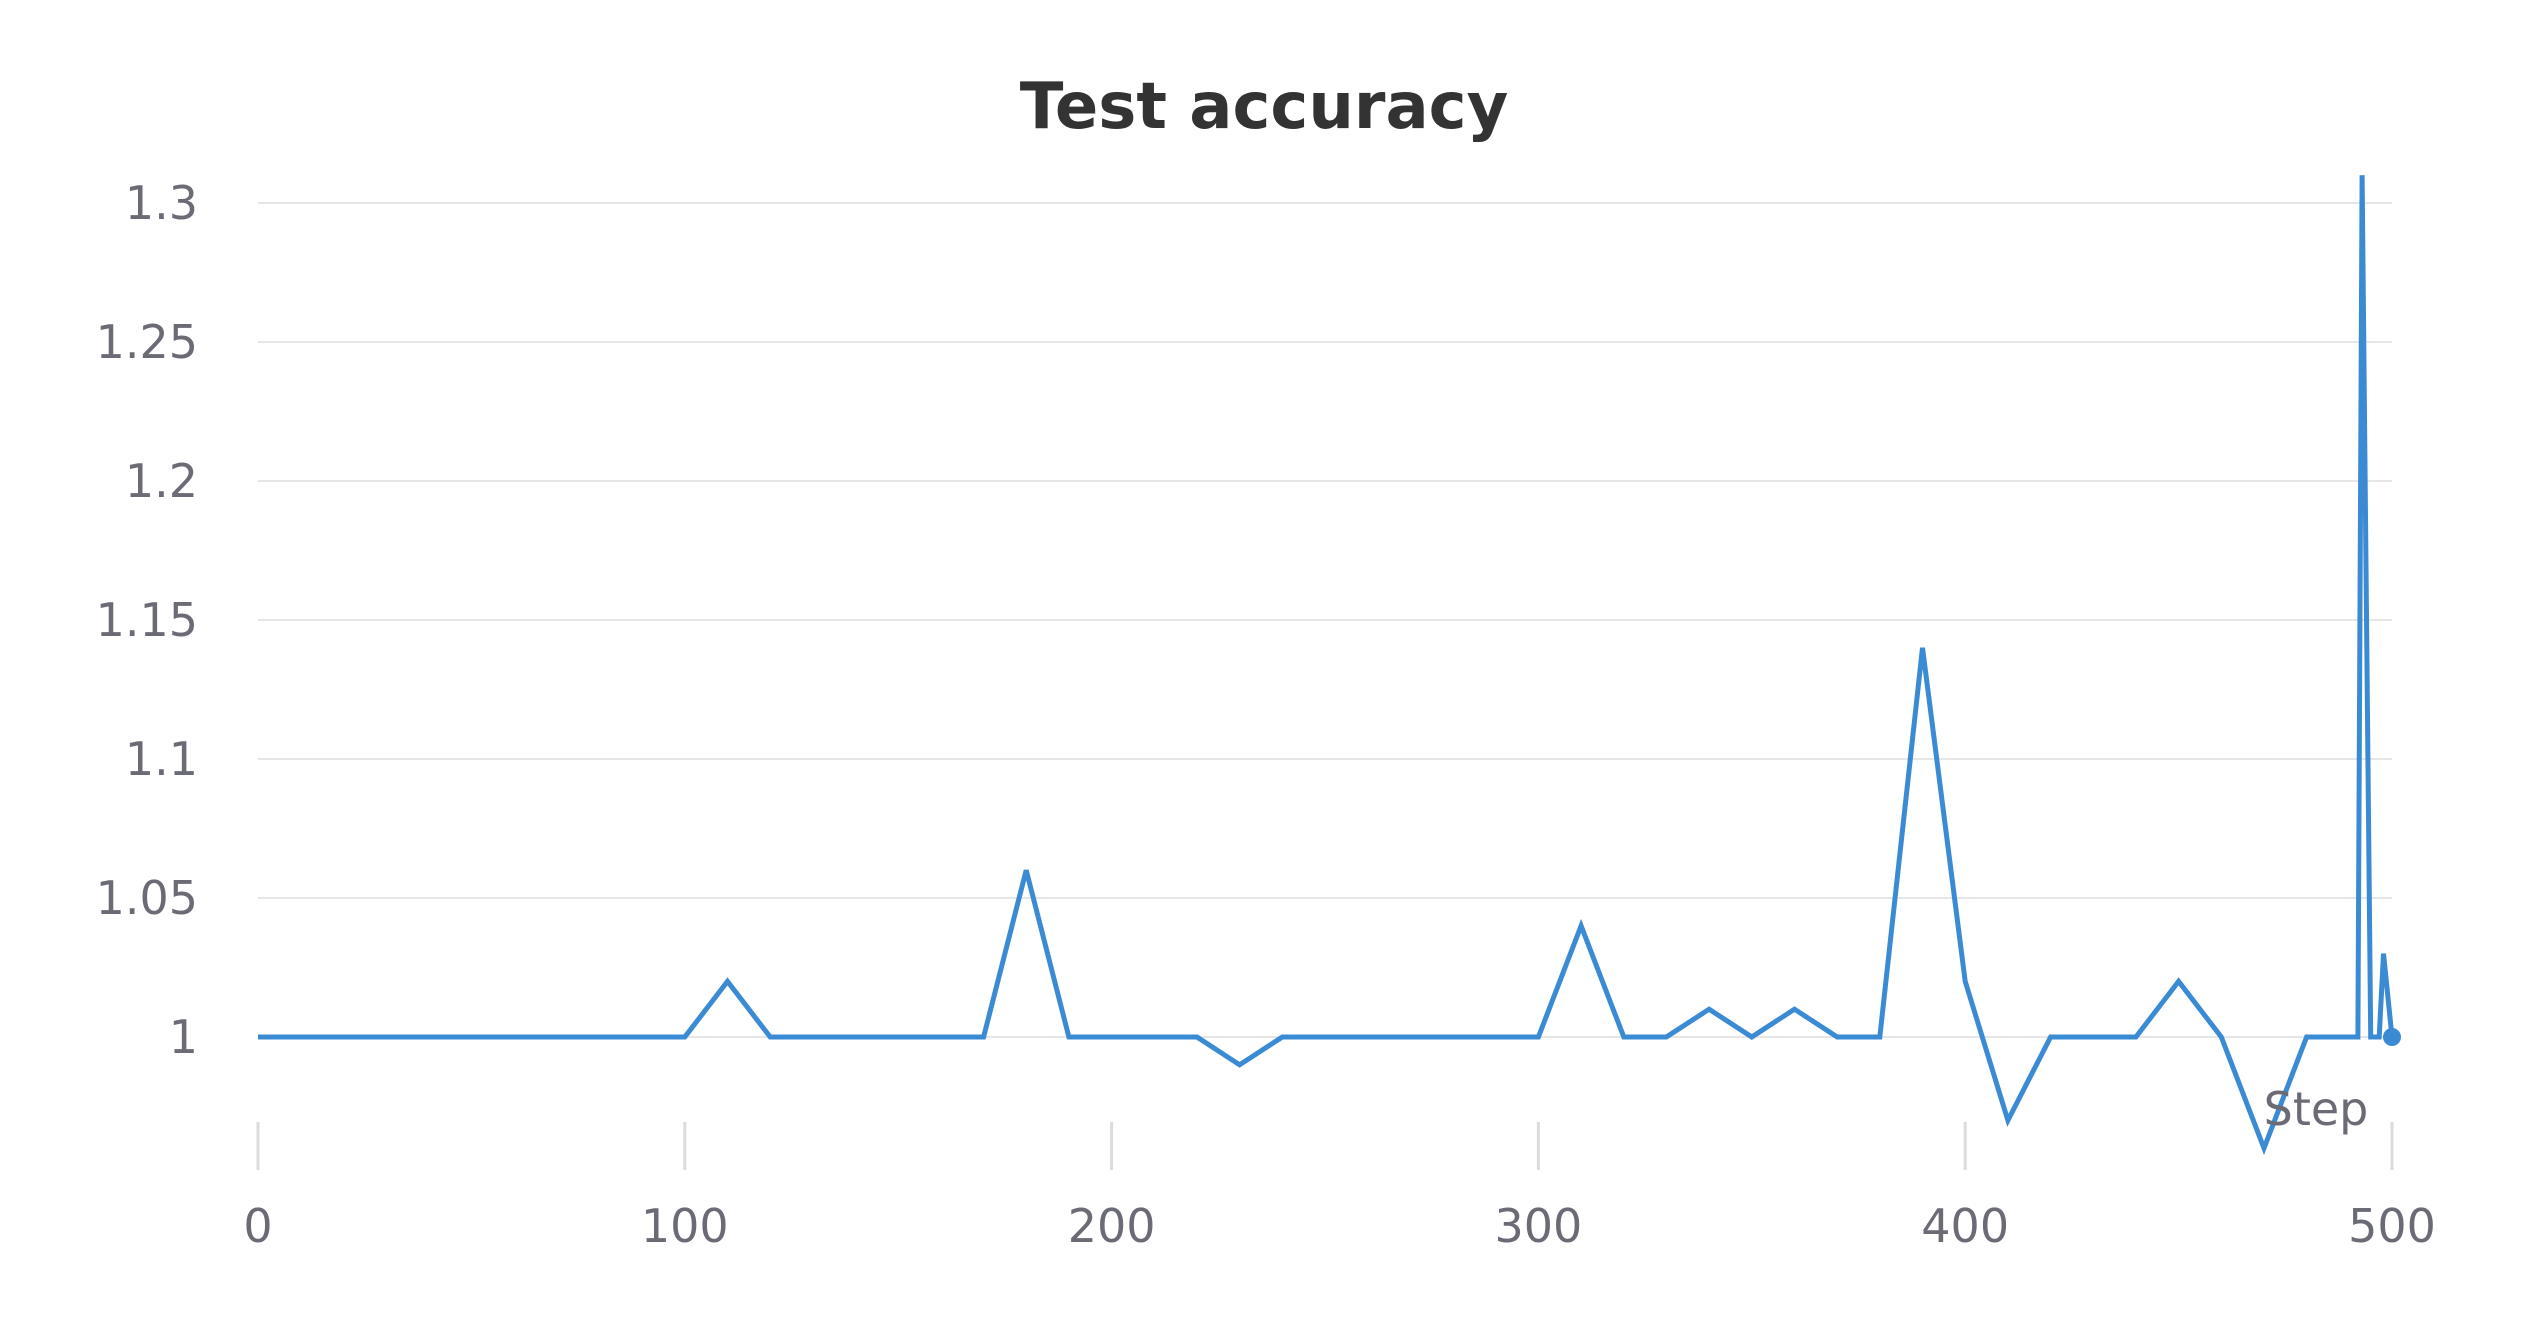  I want to click on x-axis-tick-labels: 0 100 200 300 400 500, so click(1339, 1226).